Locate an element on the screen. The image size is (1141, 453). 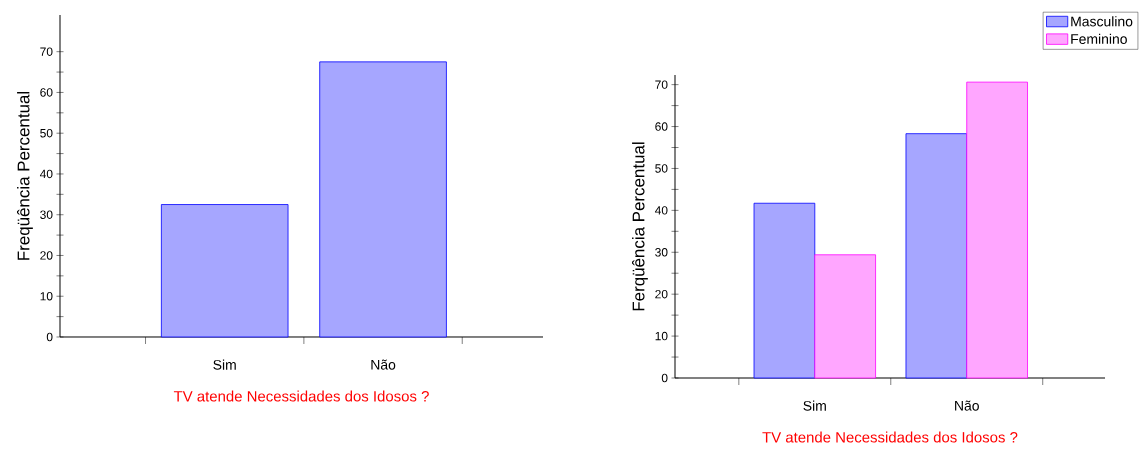
legend-label: Masculino is located at coordinates (1102, 21).